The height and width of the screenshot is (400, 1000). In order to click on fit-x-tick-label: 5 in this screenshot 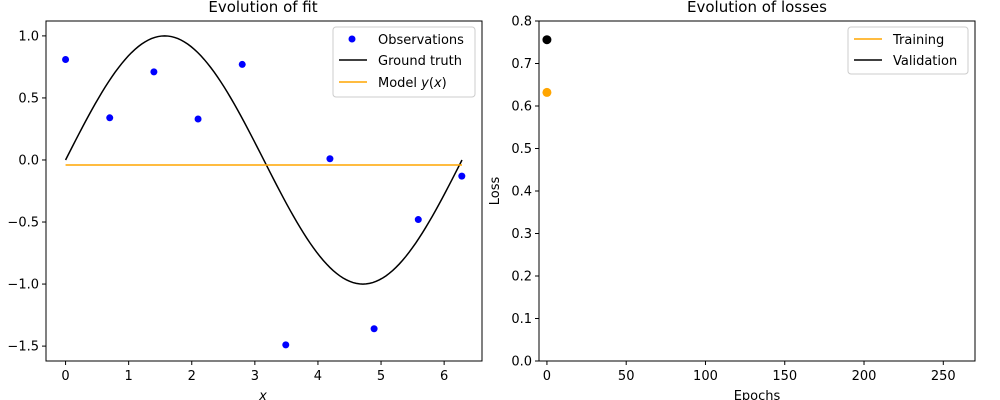, I will do `click(381, 376)`.